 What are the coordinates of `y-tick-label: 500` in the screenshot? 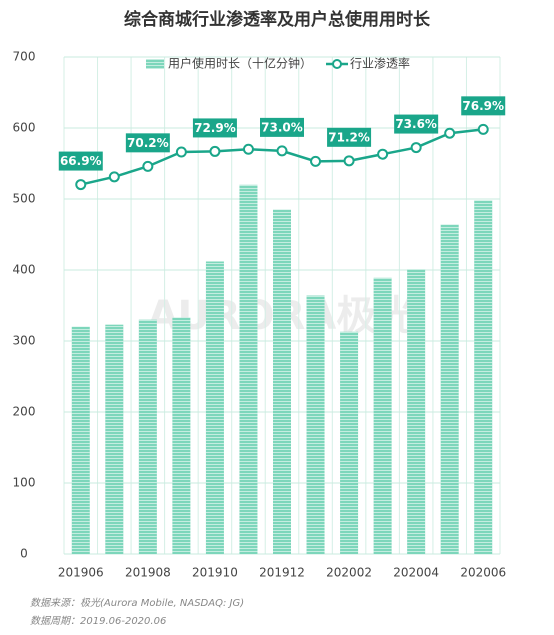 It's located at (24, 199).